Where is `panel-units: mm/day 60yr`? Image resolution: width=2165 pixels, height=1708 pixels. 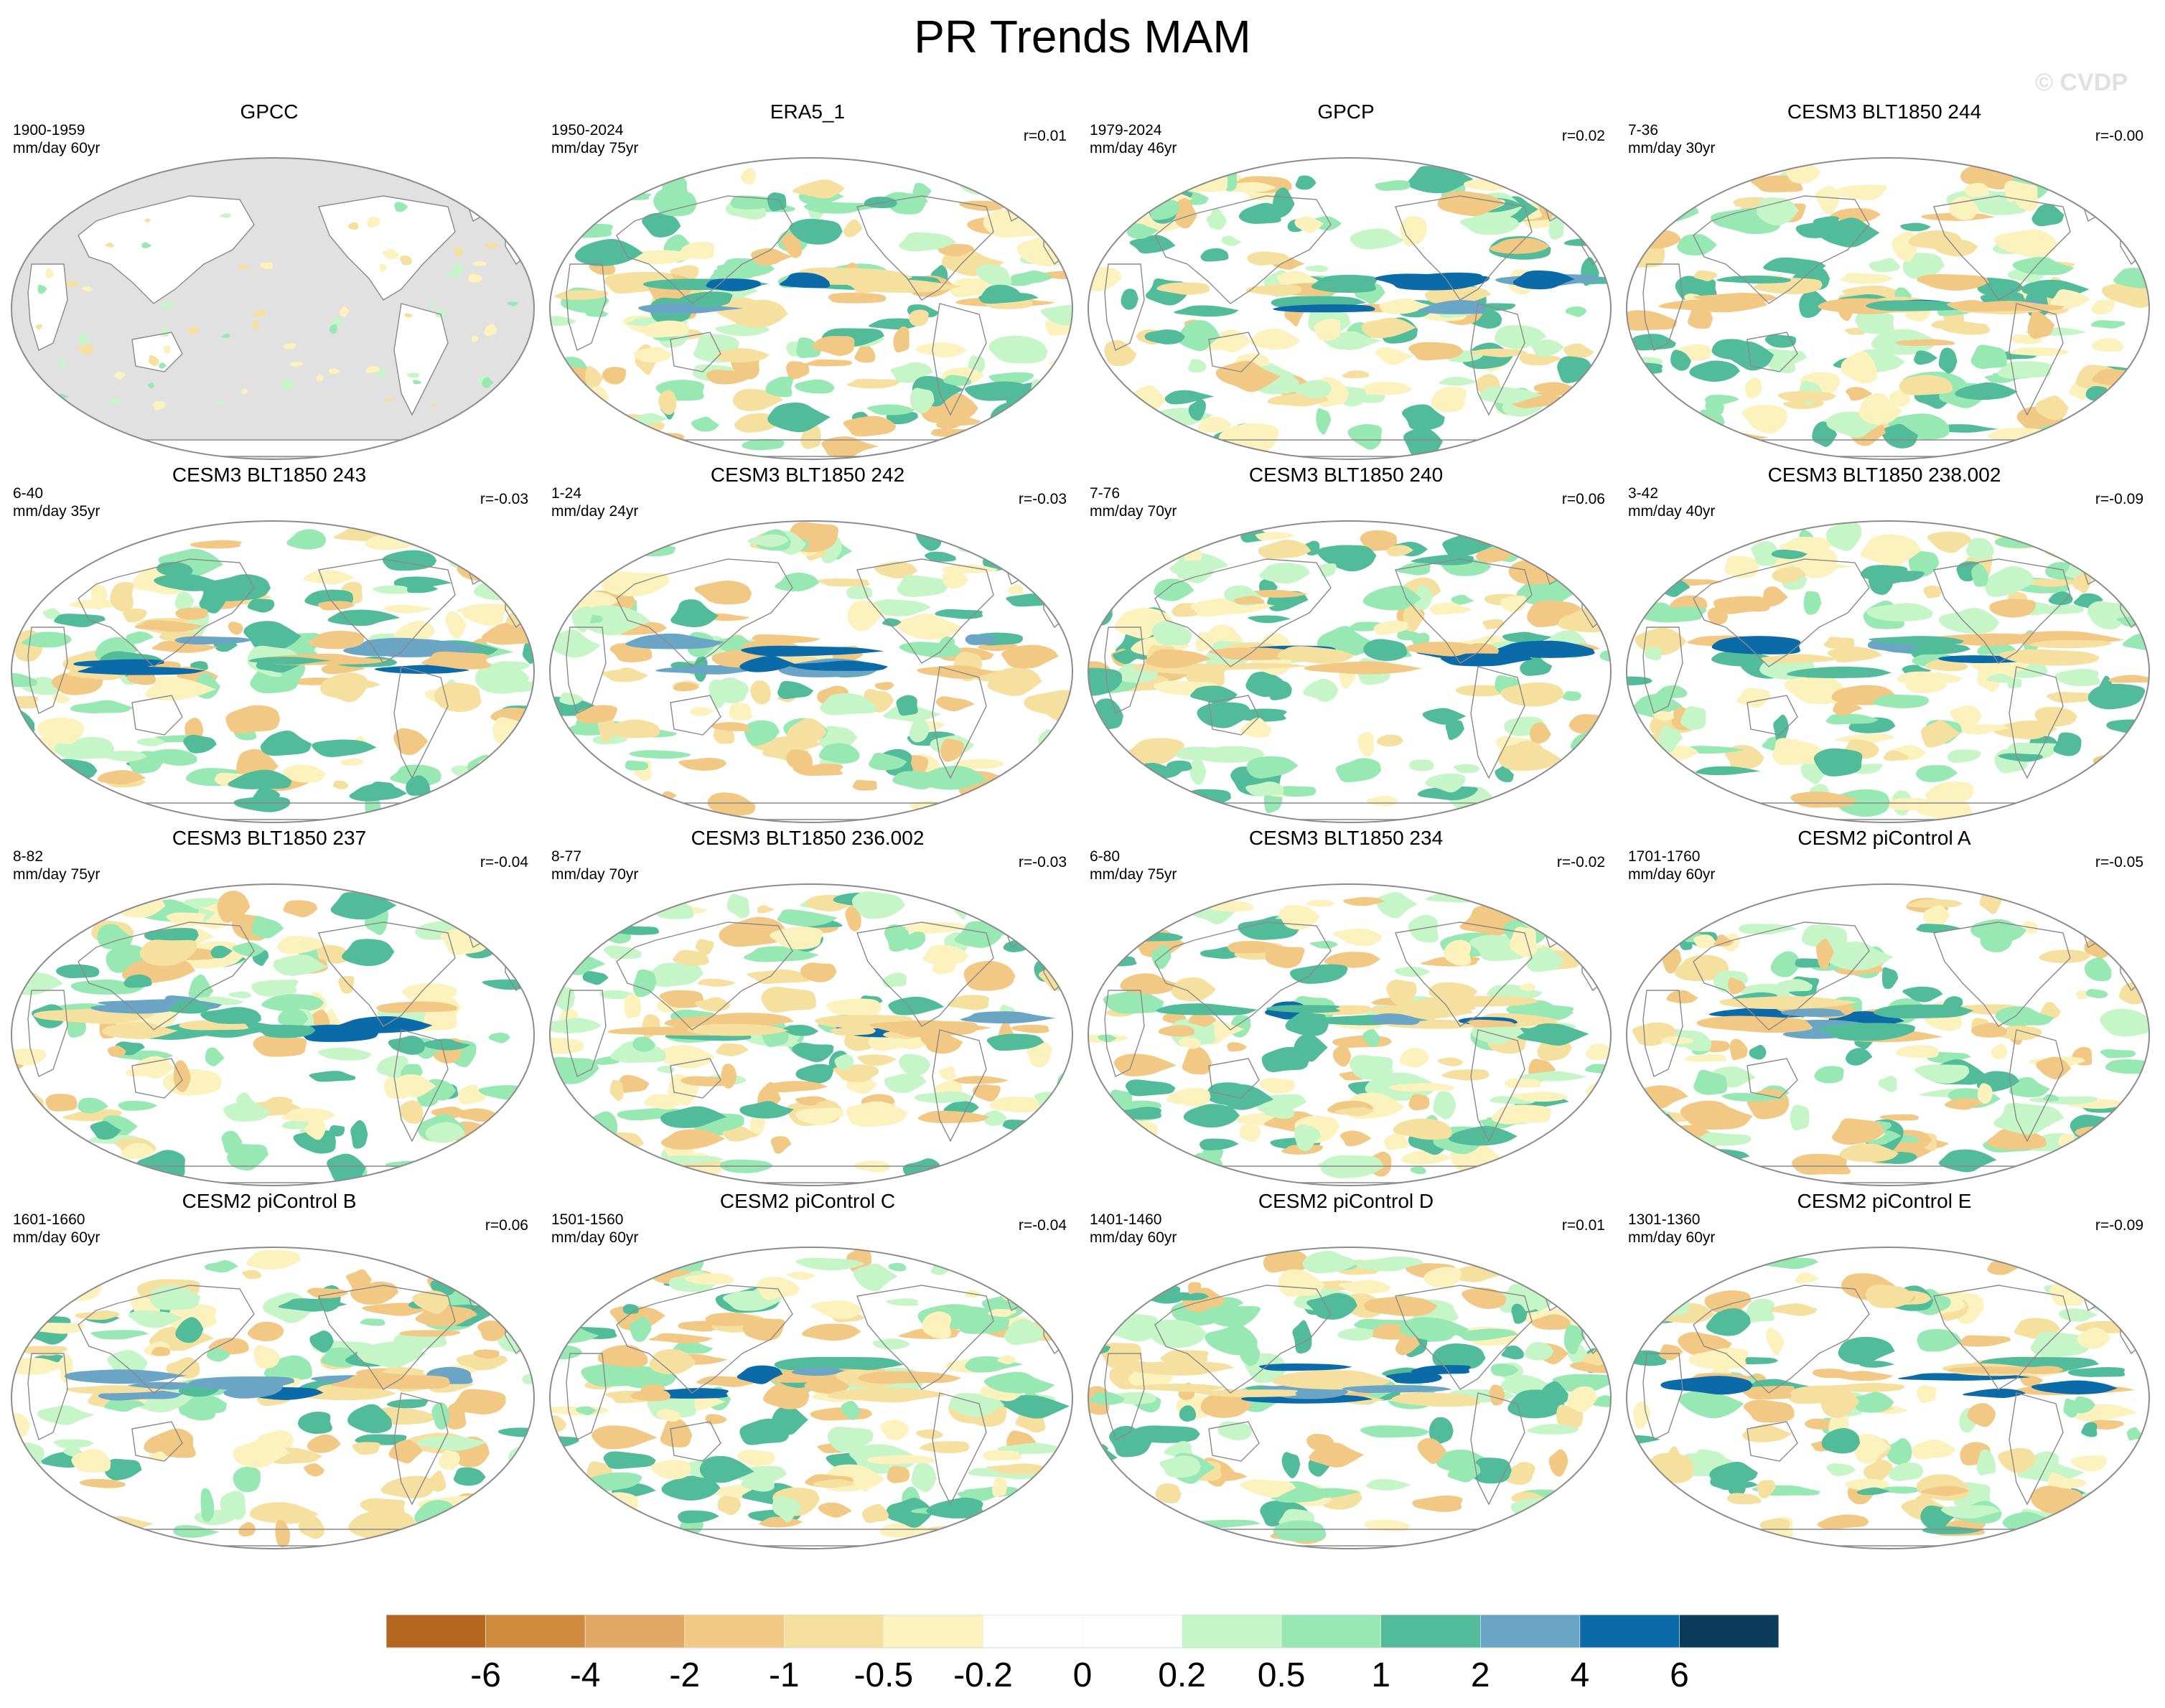 panel-units: mm/day 60yr is located at coordinates (56, 1237).